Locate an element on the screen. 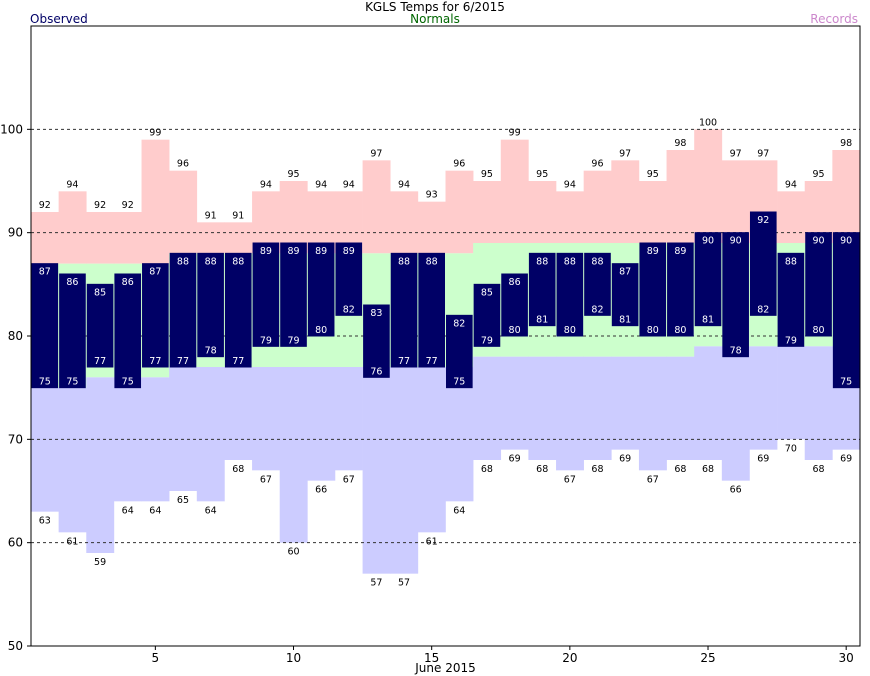 The width and height of the screenshot is (870, 676). record-low-label: 66 is located at coordinates (321, 490).